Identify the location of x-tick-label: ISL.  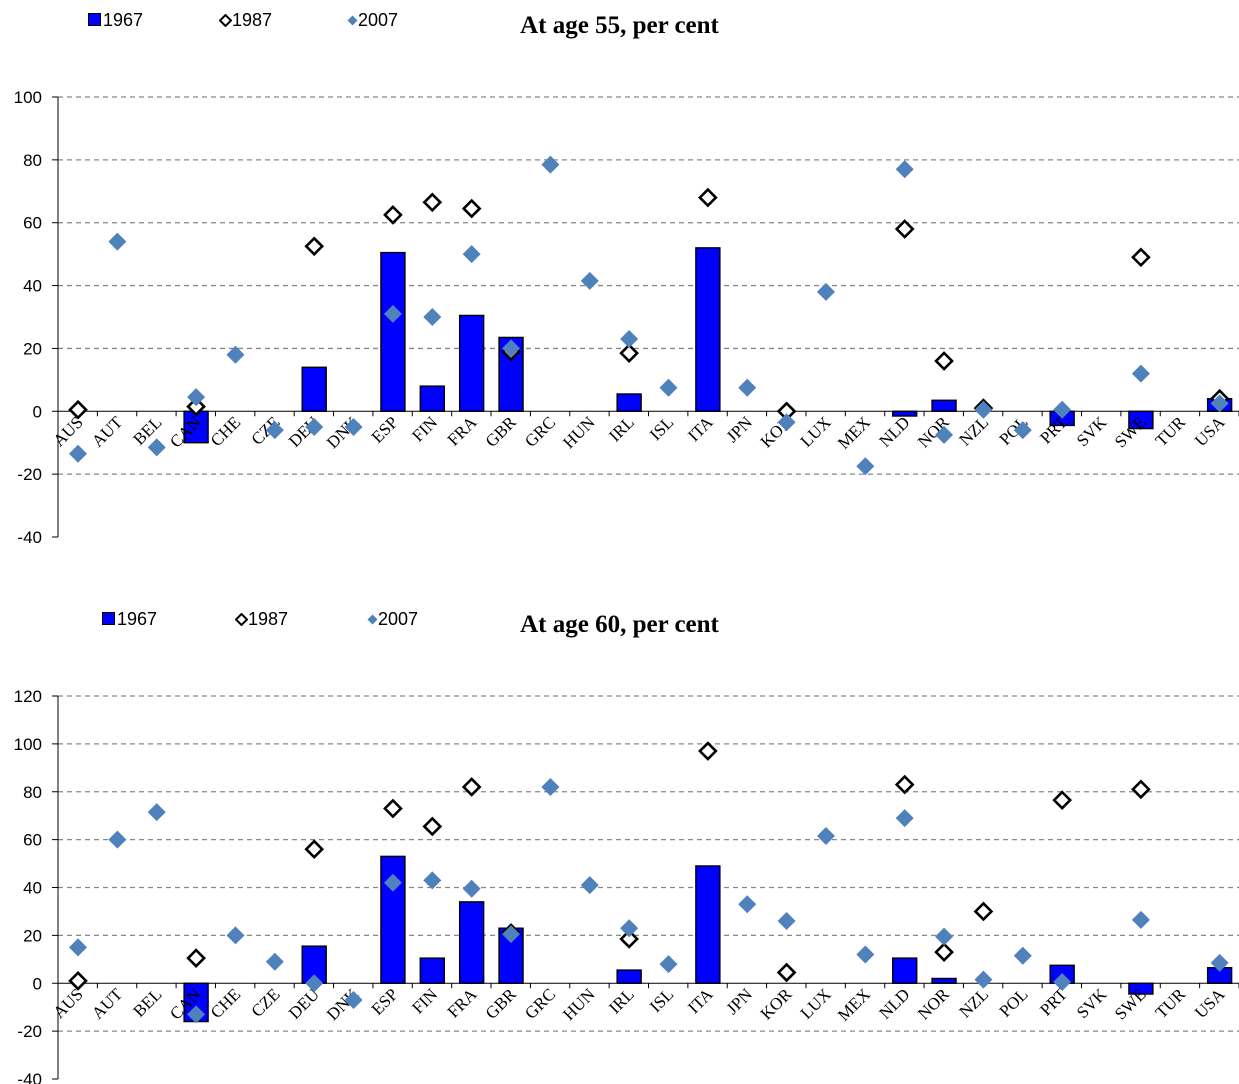
(661, 1000).